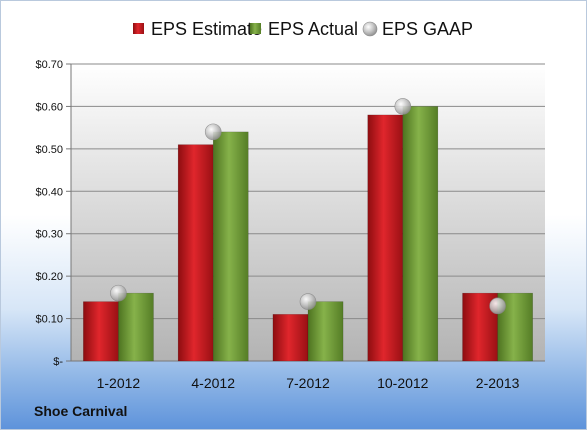 The width and height of the screenshot is (587, 430). What do you see at coordinates (81, 411) in the screenshot?
I see `company-name: Shoe Carnival` at bounding box center [81, 411].